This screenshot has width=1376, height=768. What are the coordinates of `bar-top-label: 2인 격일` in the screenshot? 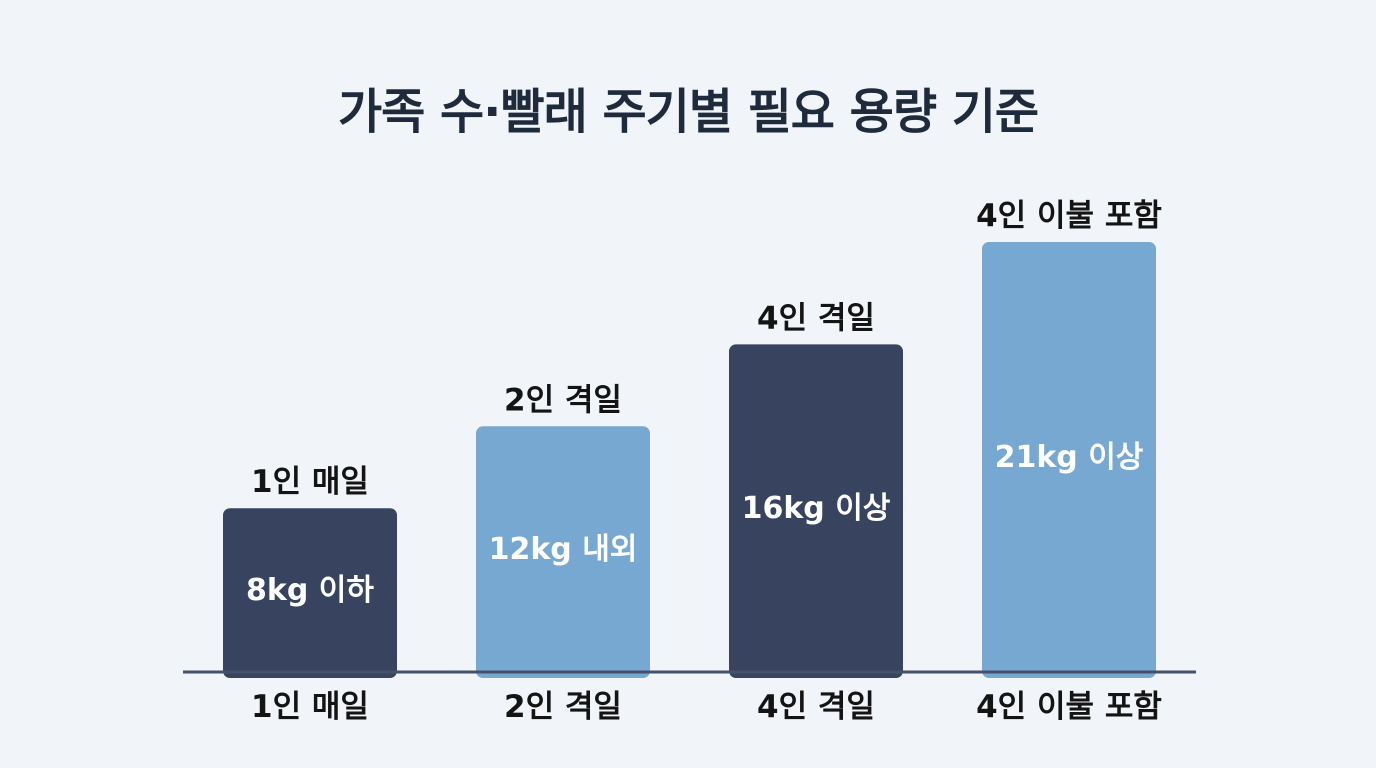 It's located at (563, 400).